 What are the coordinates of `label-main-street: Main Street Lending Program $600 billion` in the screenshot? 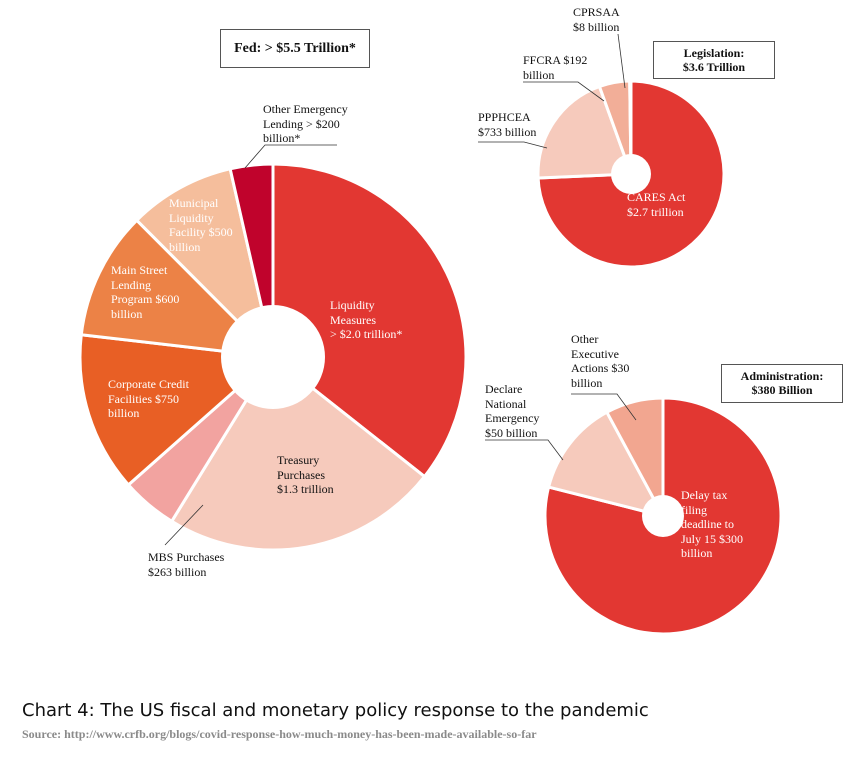 It's located at (145, 292).